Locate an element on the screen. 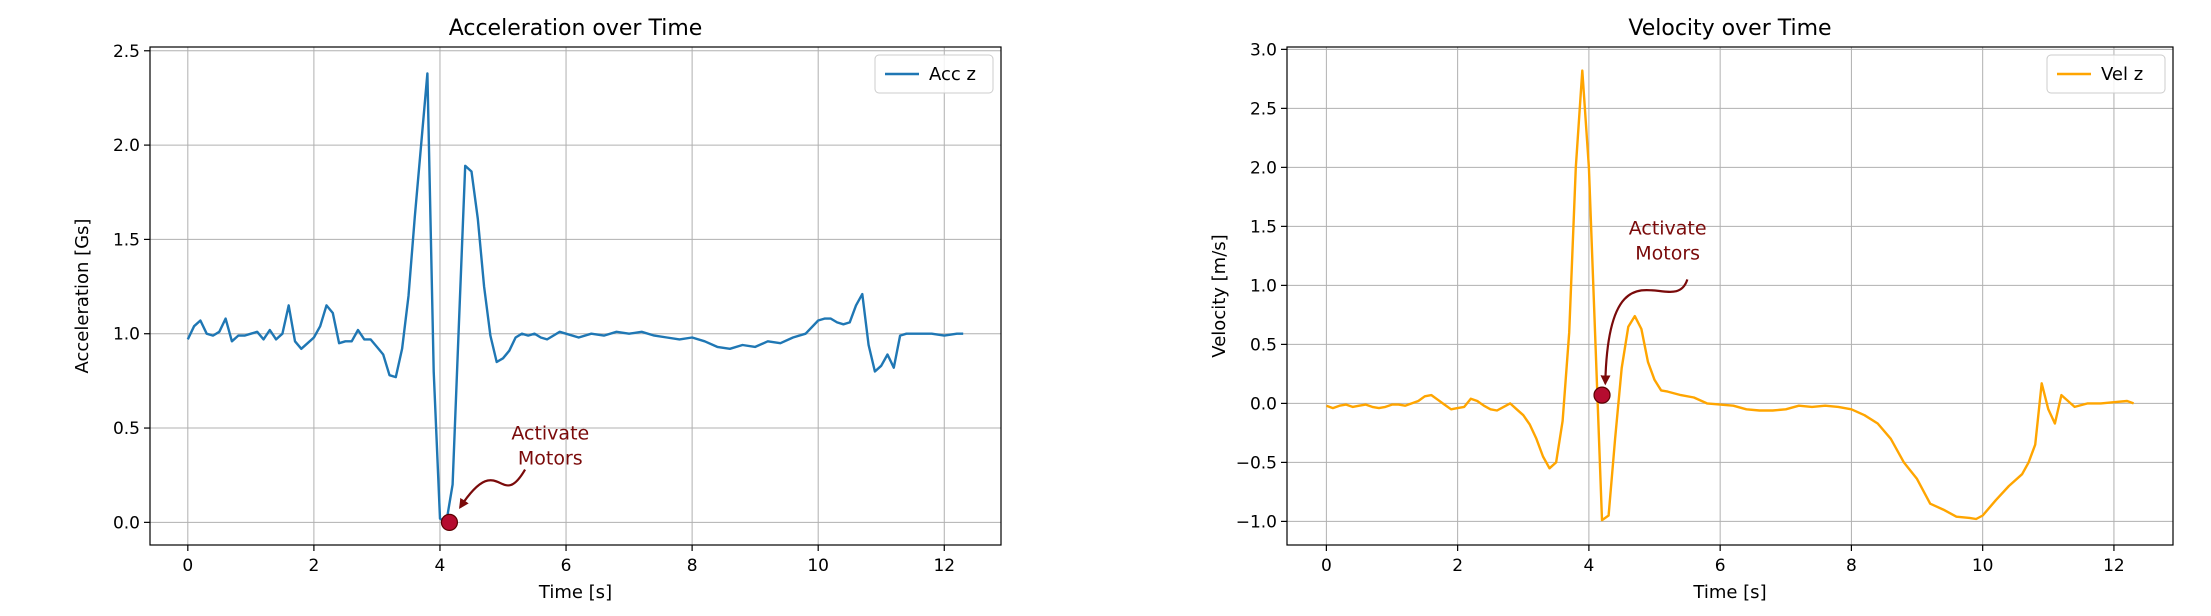  y-tick-label: 3.0 is located at coordinates (1263, 50).